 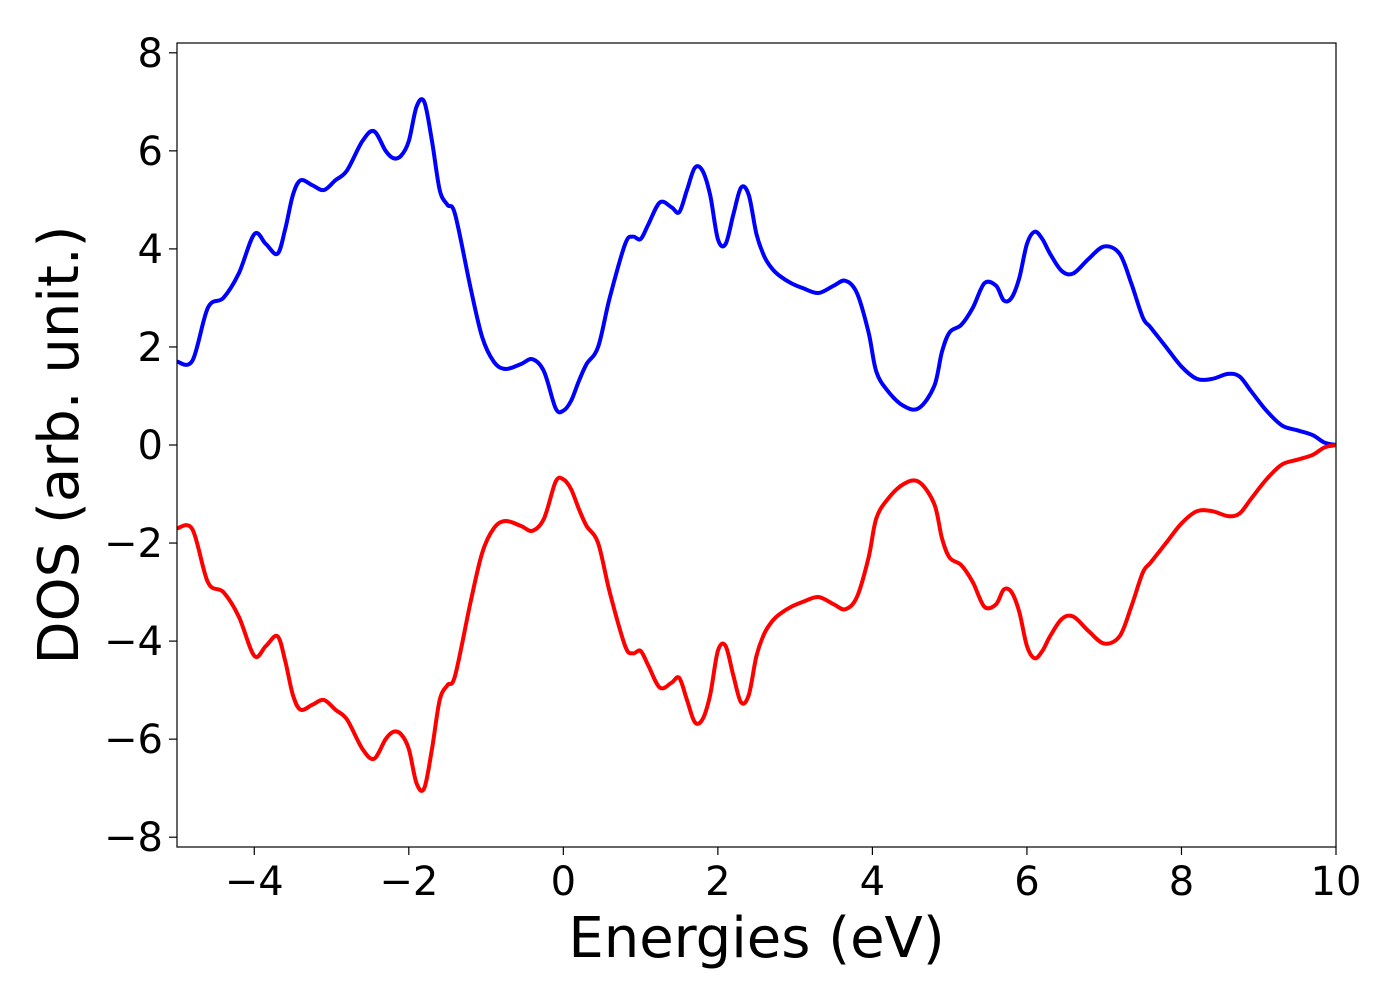 I want to click on y-axis-label: DOS (arb. unit.), so click(x=59, y=444).